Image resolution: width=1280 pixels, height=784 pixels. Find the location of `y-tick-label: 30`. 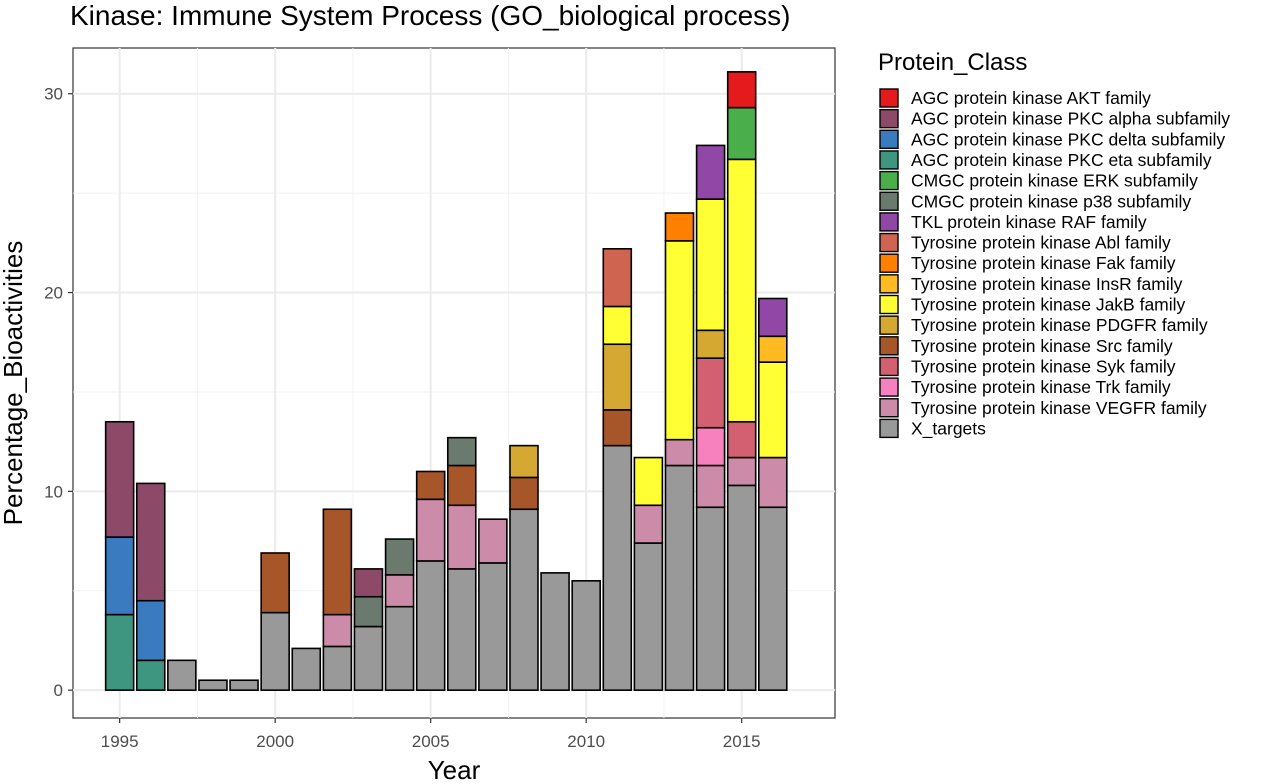

y-tick-label: 30 is located at coordinates (53, 94).